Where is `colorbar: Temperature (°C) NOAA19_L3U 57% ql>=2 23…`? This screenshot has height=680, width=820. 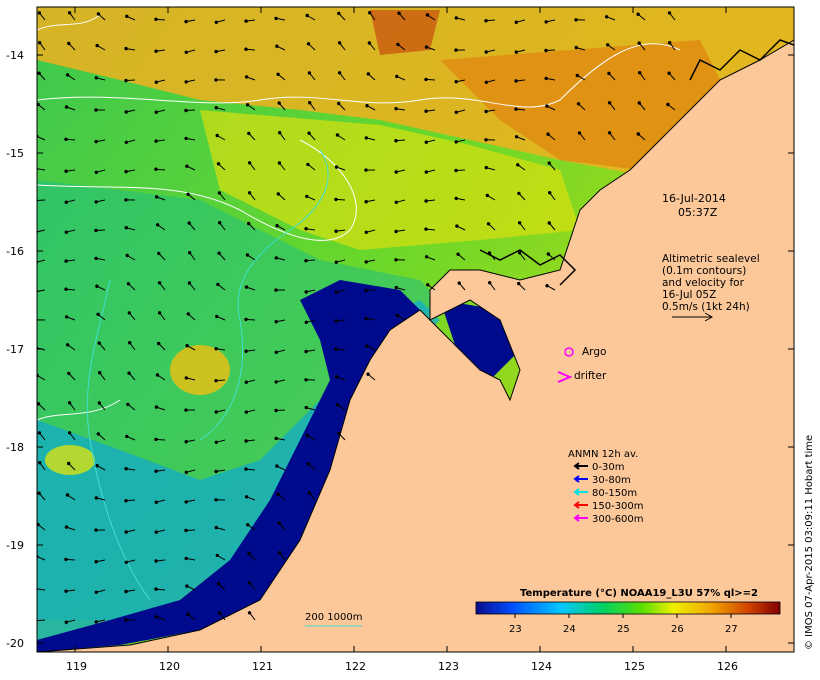 colorbar: Temperature (°C) NOAA19_L3U 57% ql>=2 23… is located at coordinates (628, 611).